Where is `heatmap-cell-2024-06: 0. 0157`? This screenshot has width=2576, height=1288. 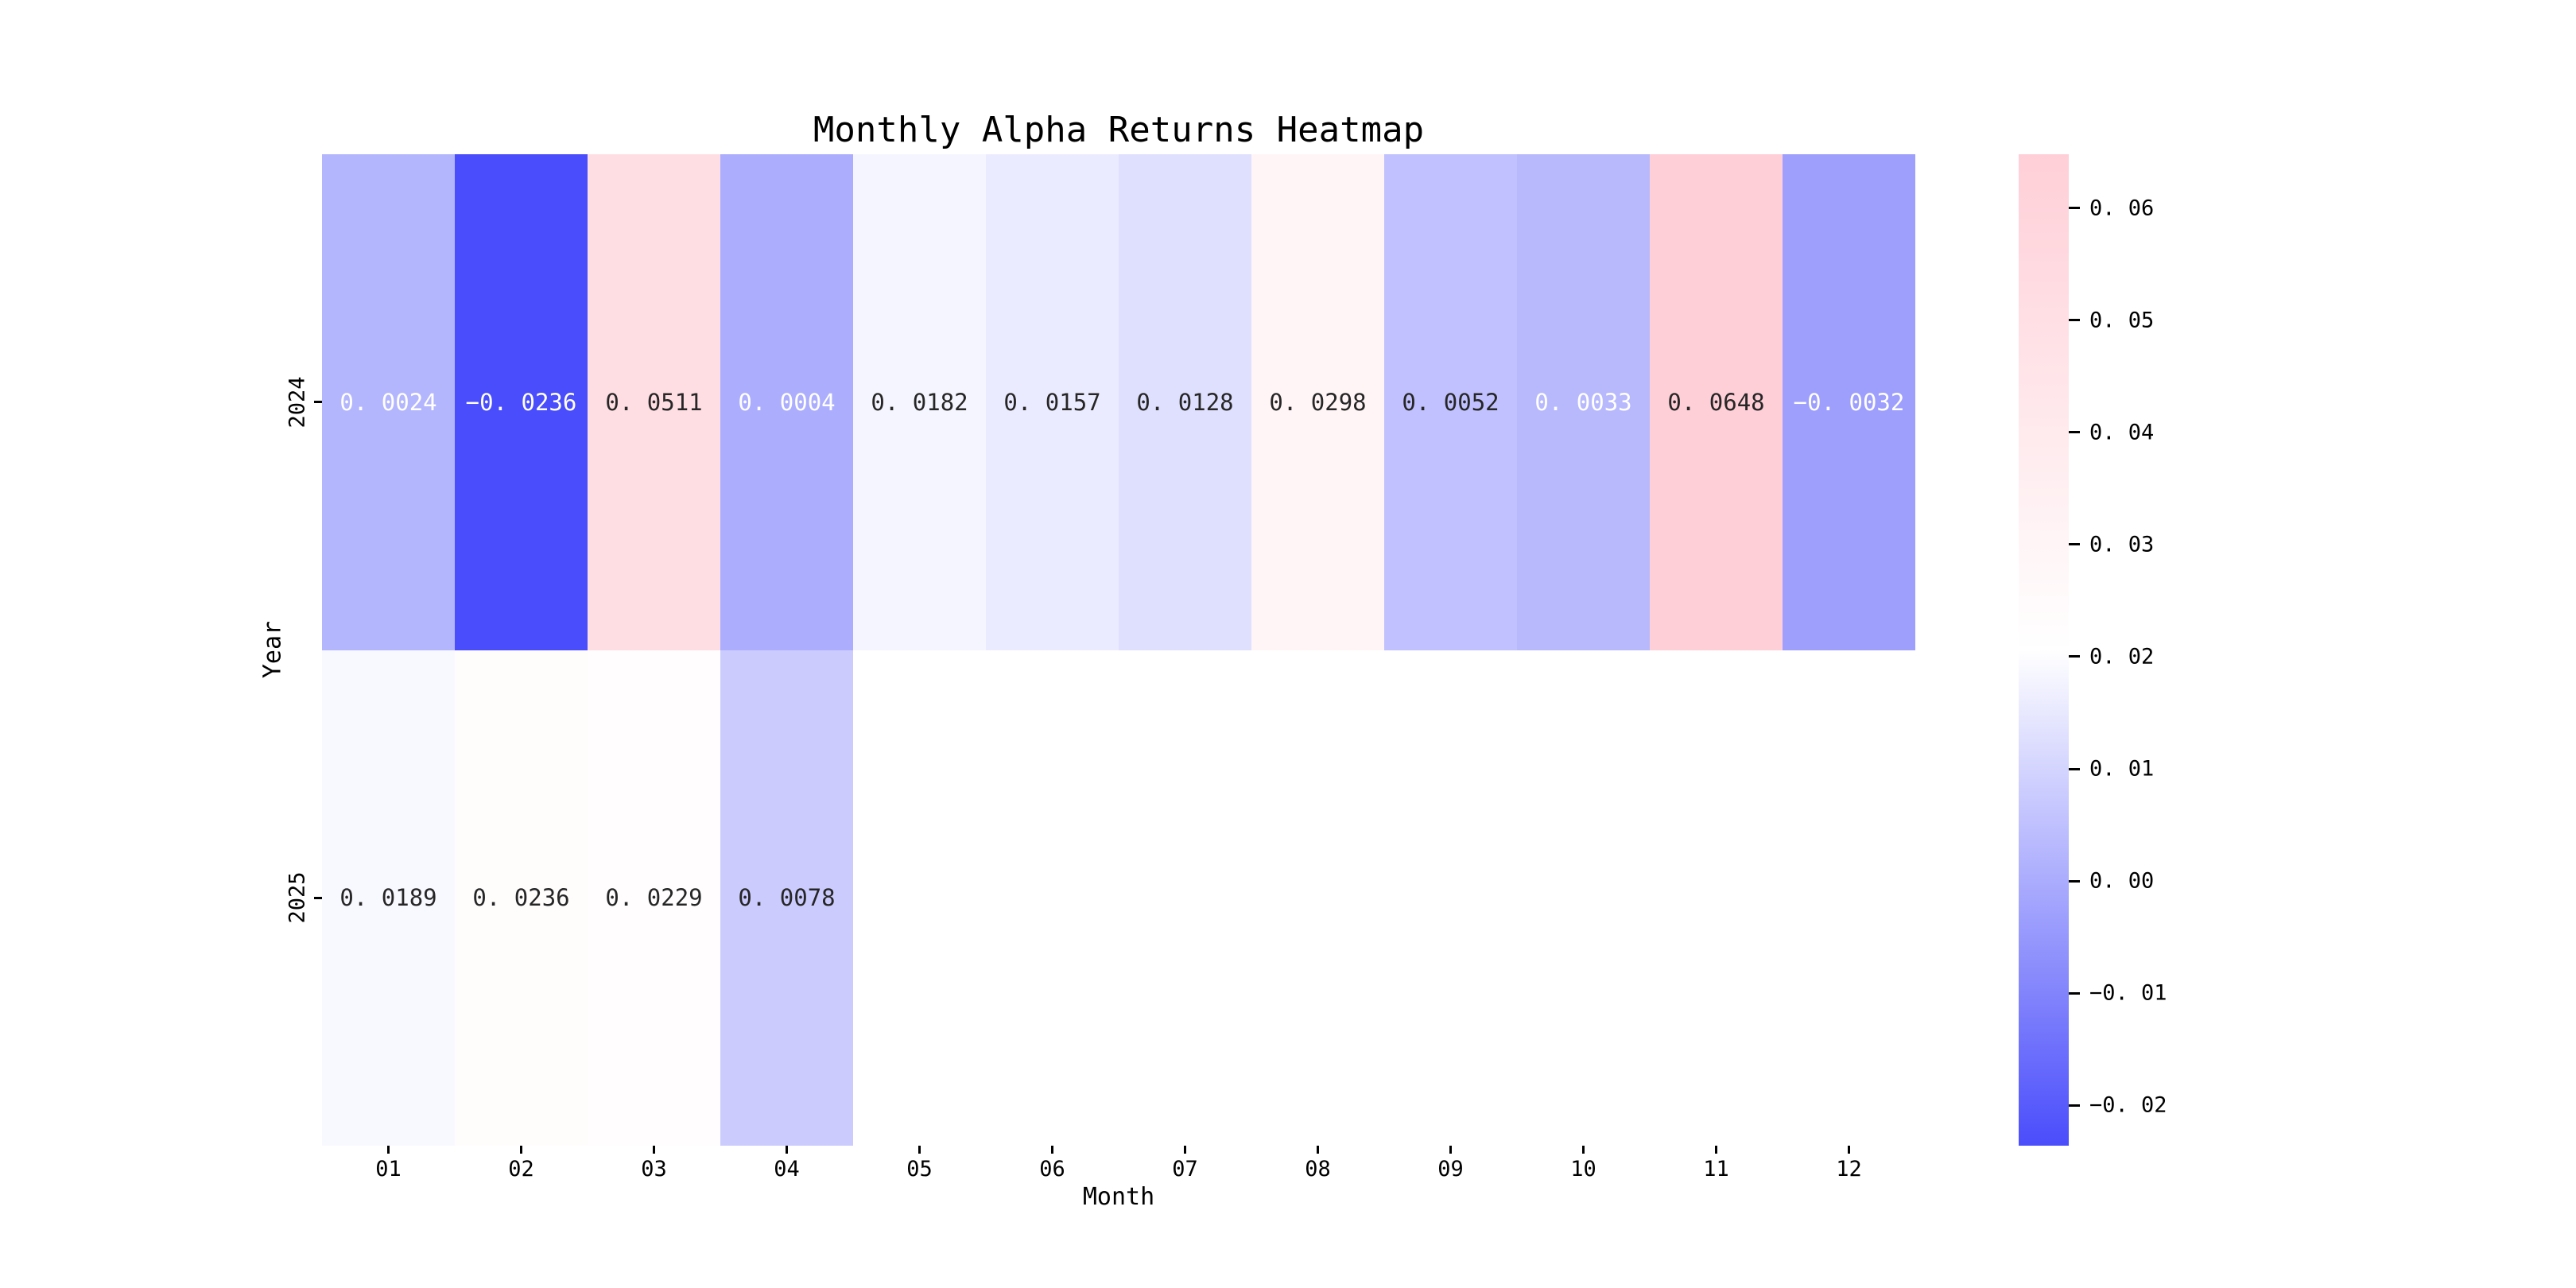
heatmap-cell-2024-06: 0. 0157 is located at coordinates (1052, 402).